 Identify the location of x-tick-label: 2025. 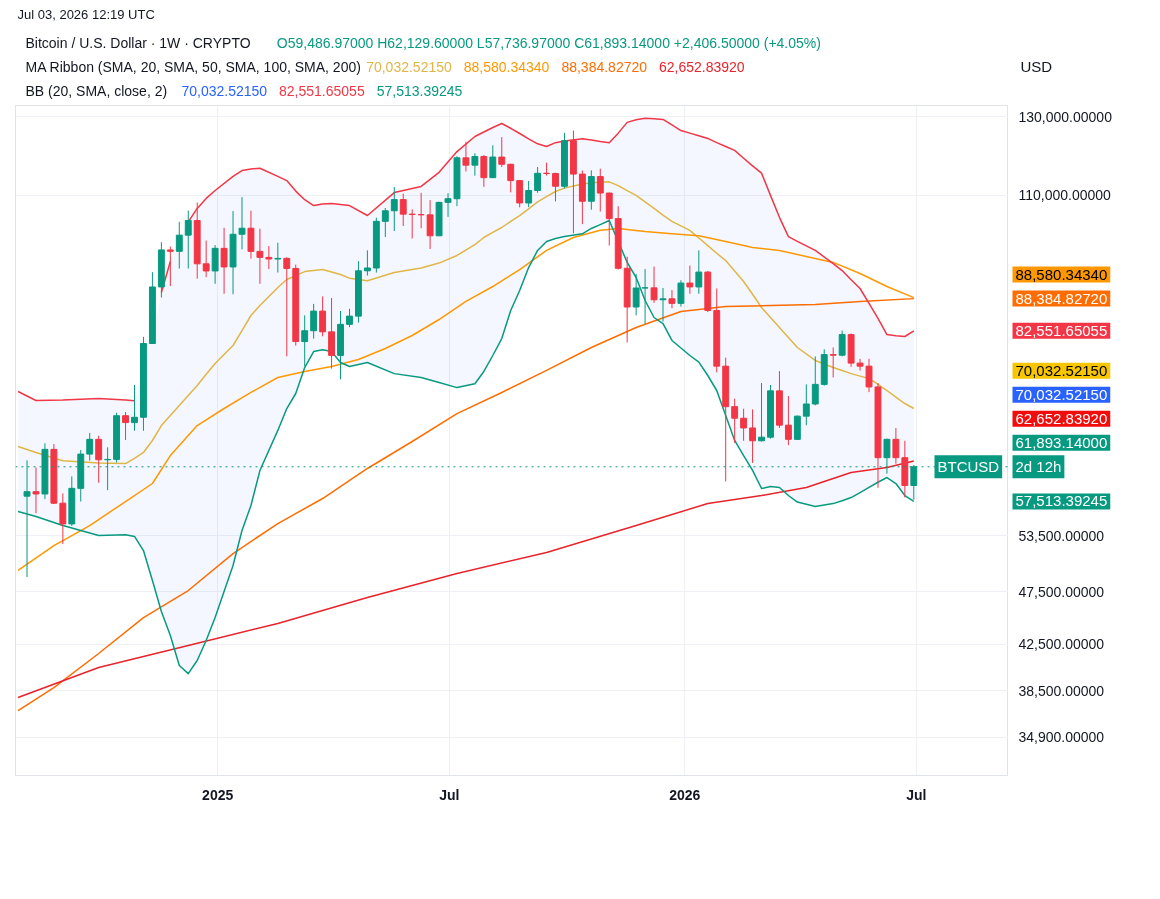
(218, 794).